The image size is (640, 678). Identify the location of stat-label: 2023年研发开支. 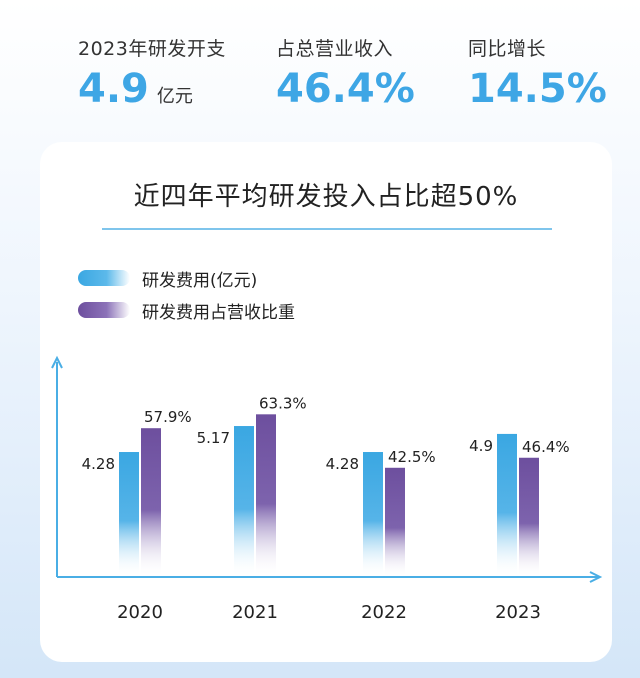
(152, 49).